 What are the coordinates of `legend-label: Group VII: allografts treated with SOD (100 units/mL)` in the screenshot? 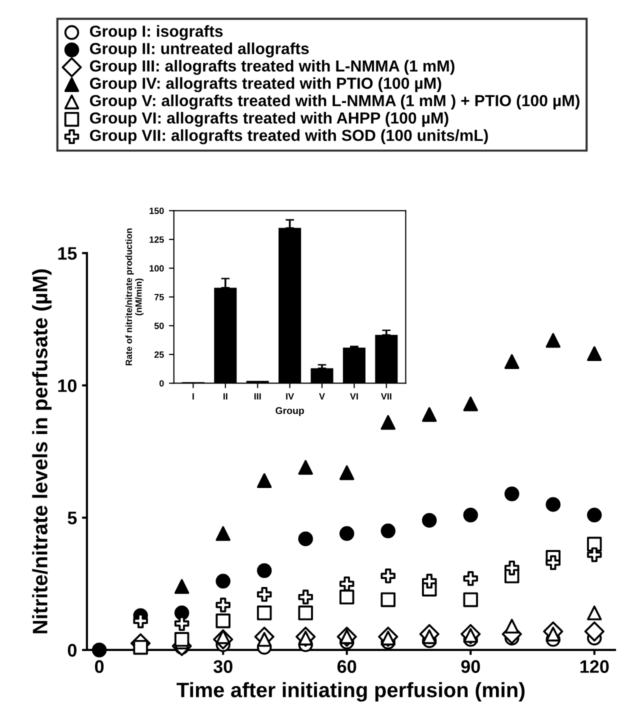 It's located at (289, 136).